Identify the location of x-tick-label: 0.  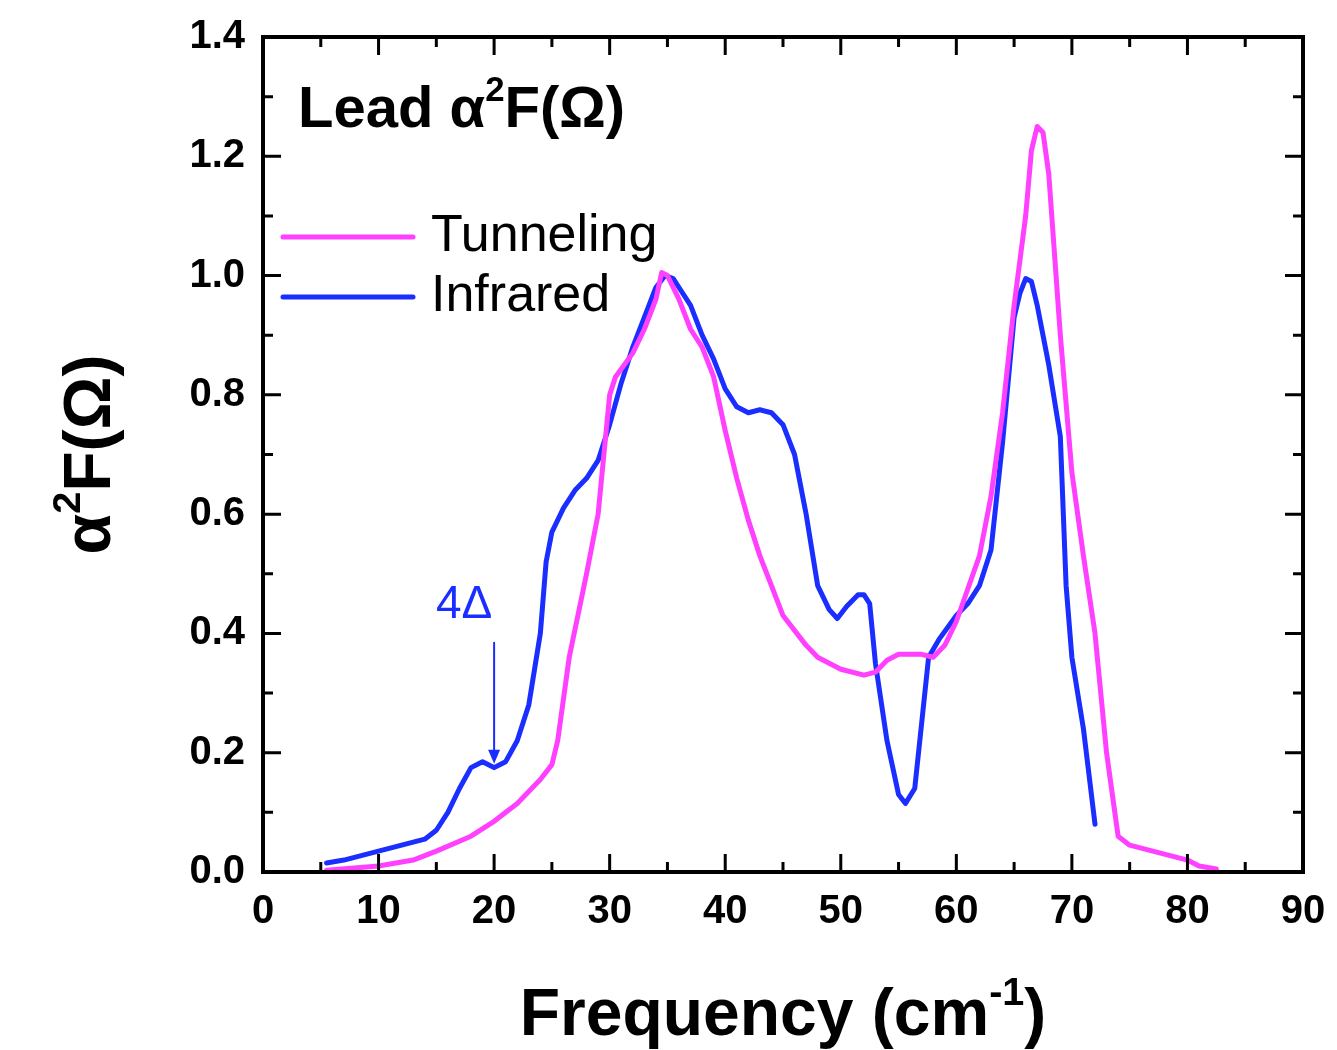
(263, 909).